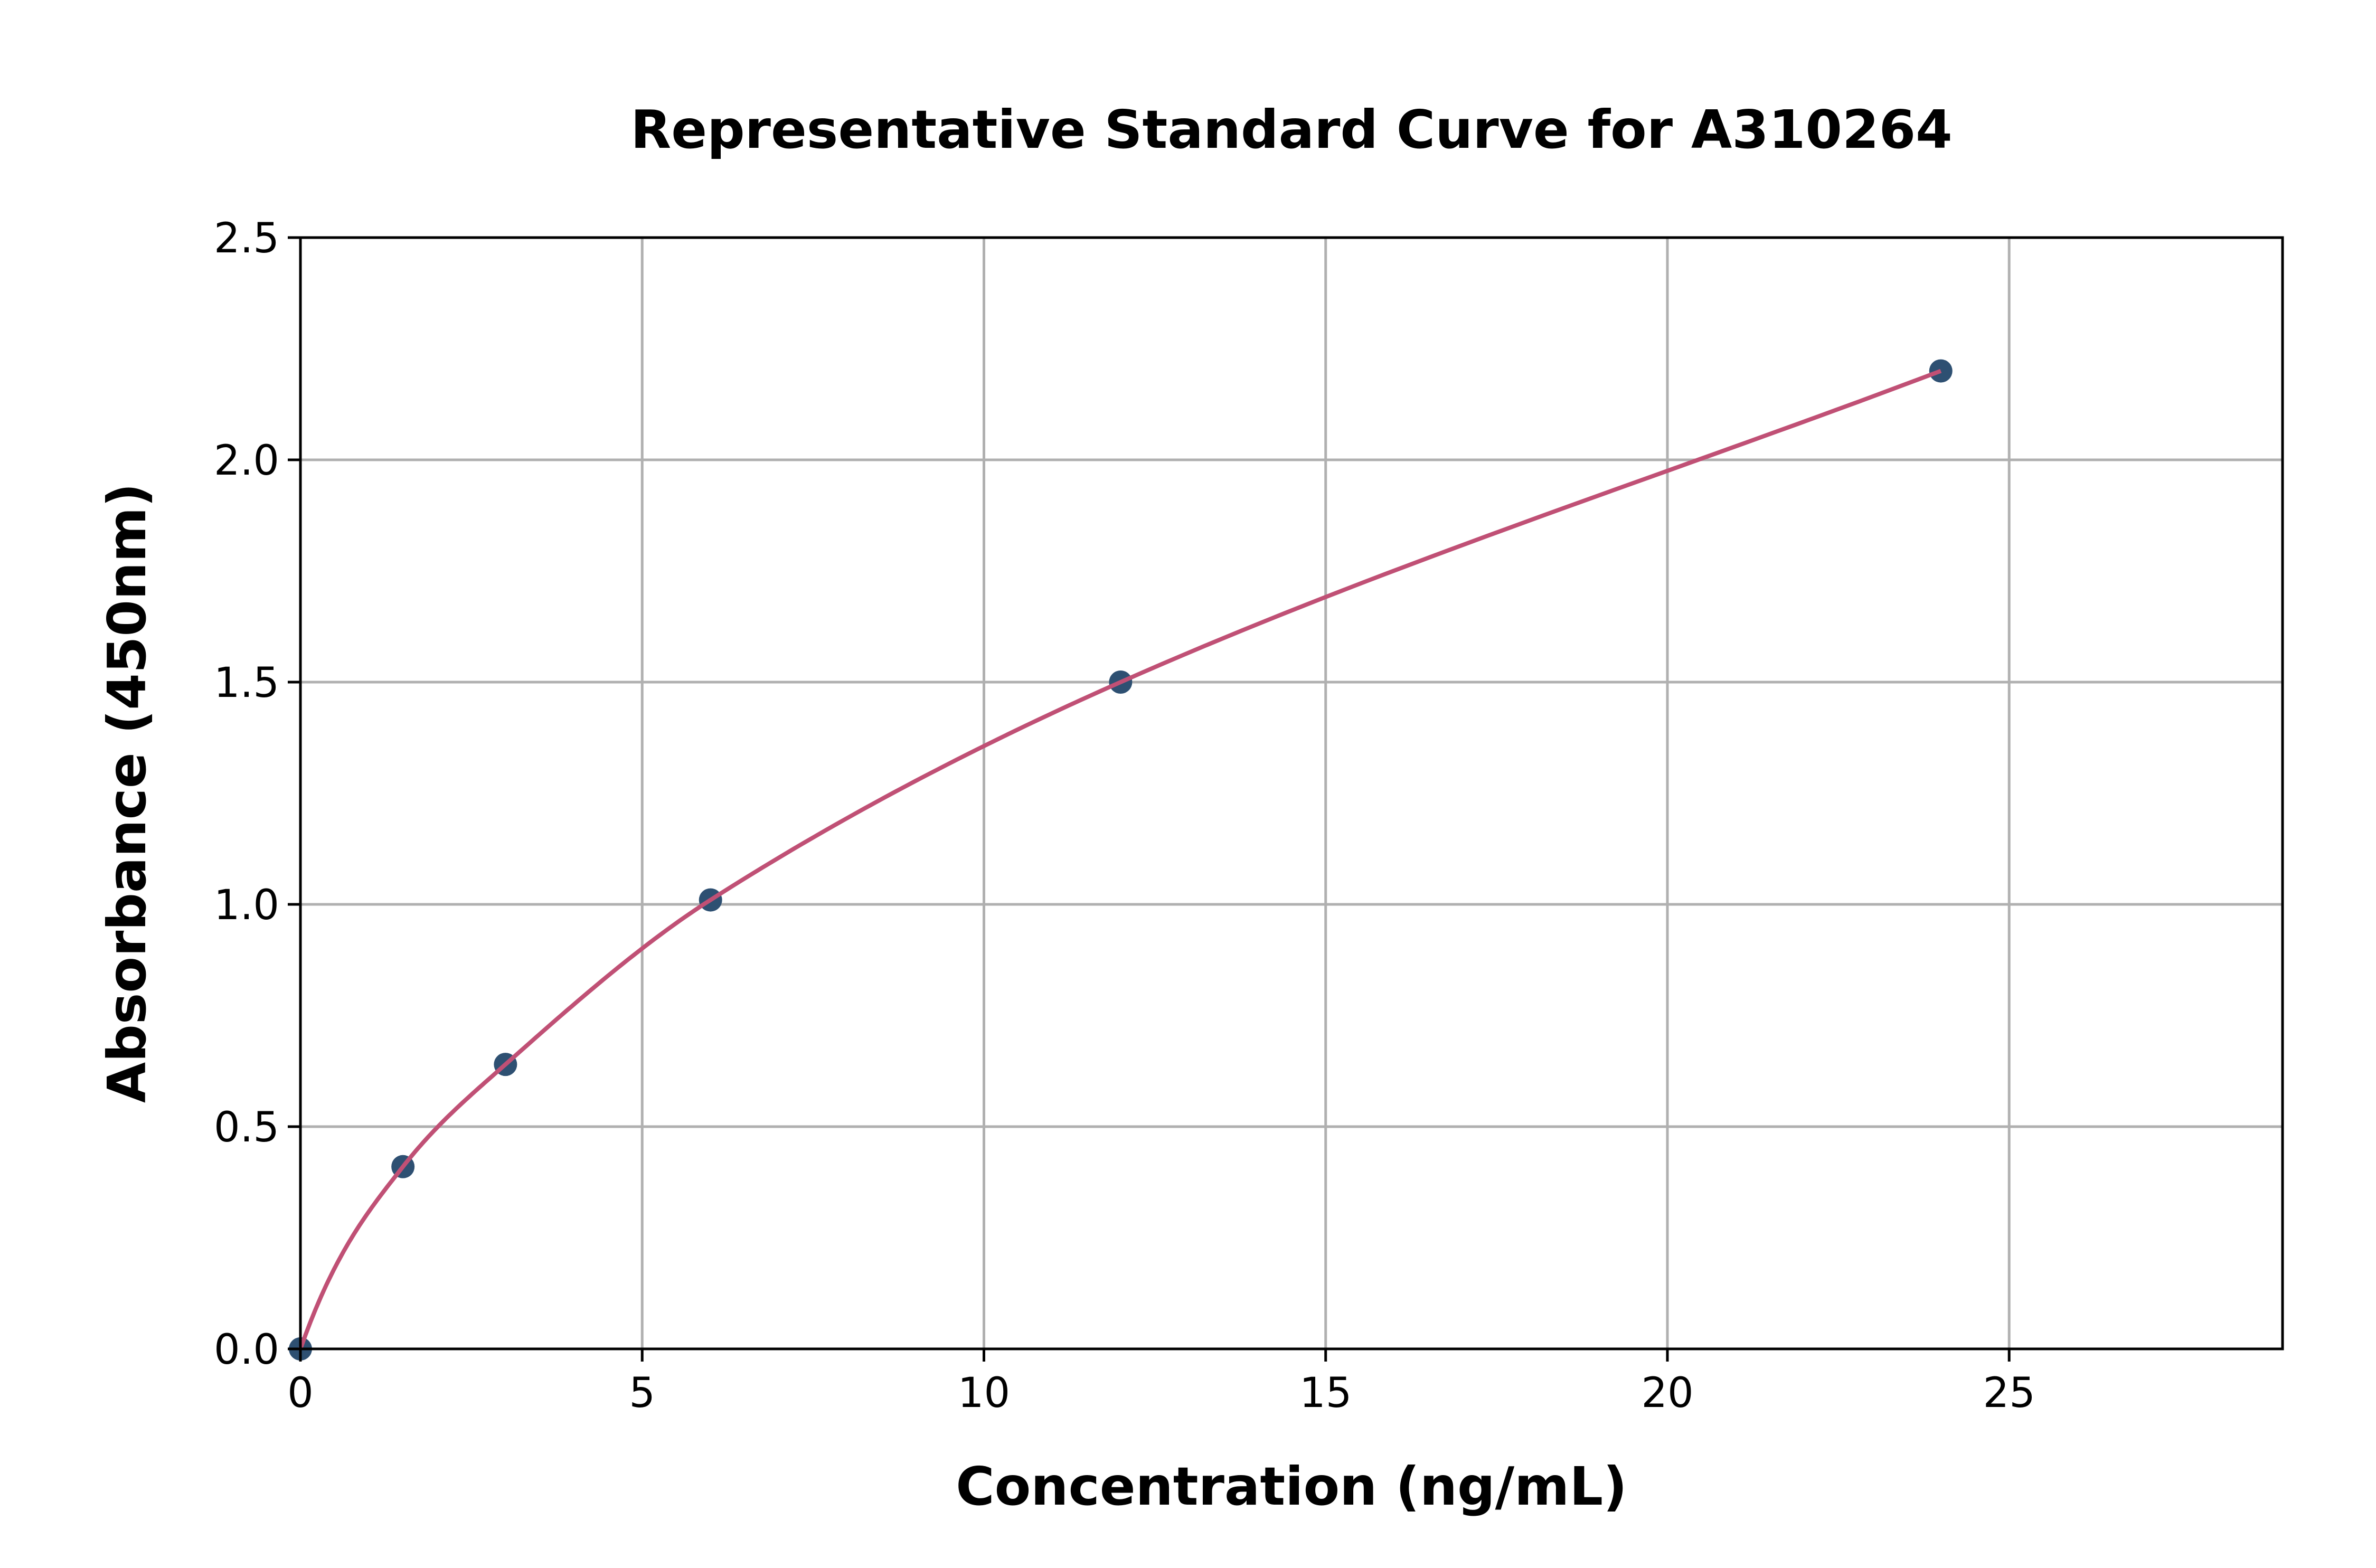 Image resolution: width=2376 pixels, height=1568 pixels. I want to click on x-axis-label: Concentration (ng/mL), so click(1292, 1486).